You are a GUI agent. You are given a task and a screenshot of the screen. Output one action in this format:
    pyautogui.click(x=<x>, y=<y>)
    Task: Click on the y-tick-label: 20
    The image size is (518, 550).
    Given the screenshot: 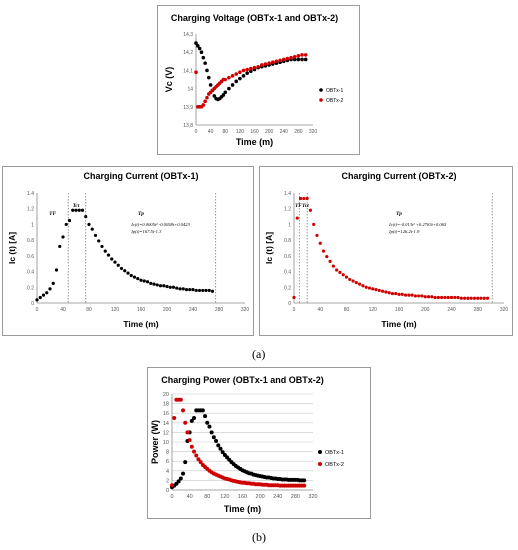 What is the action you would take?
    pyautogui.click(x=166, y=395)
    